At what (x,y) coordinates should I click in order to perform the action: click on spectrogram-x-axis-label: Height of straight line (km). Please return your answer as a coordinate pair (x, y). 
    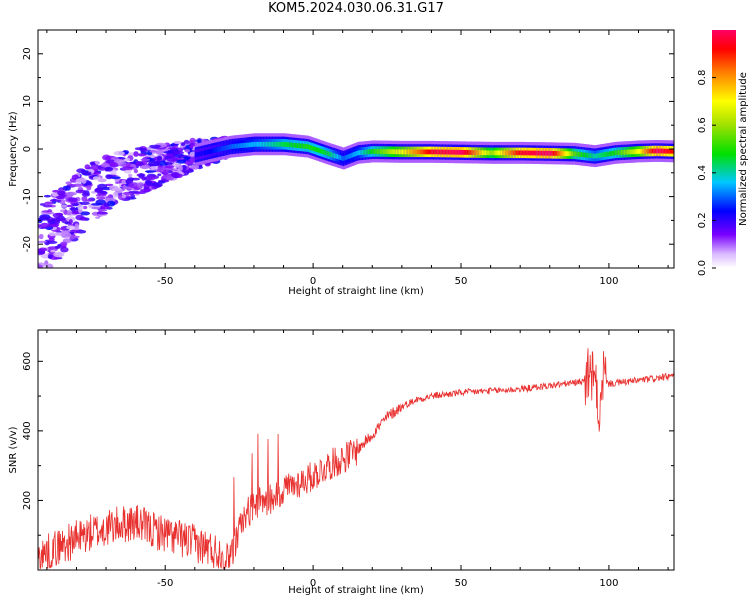
    Looking at the image, I should click on (356, 291).